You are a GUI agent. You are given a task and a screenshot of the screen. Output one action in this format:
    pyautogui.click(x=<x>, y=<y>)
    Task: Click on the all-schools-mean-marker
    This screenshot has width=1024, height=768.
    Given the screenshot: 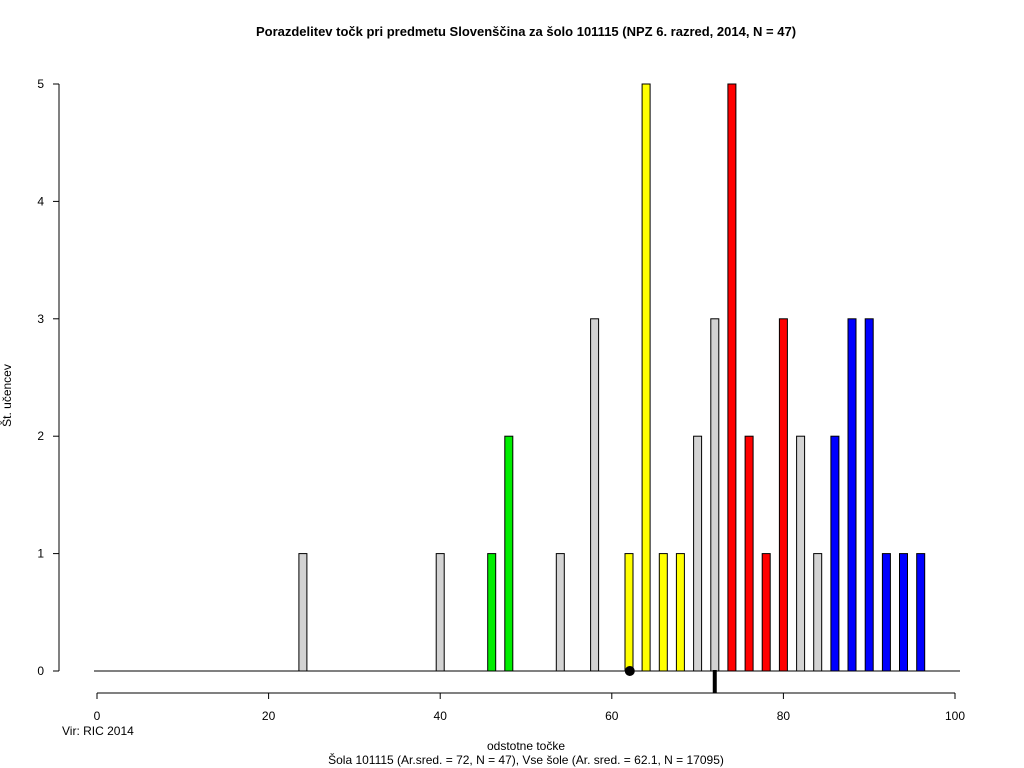 What is the action you would take?
    pyautogui.click(x=629, y=671)
    